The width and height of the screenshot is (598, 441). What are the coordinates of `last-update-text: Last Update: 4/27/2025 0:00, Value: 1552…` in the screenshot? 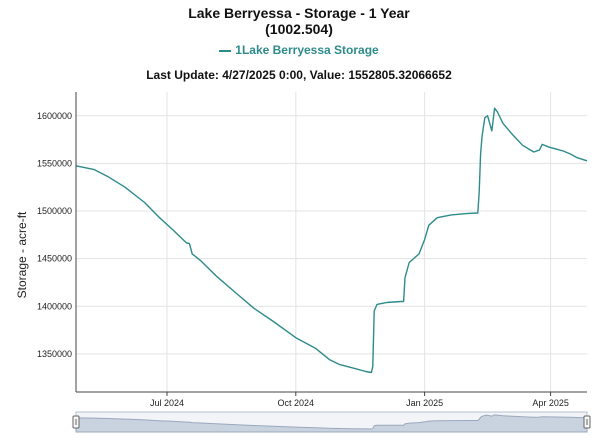 It's located at (299, 75).